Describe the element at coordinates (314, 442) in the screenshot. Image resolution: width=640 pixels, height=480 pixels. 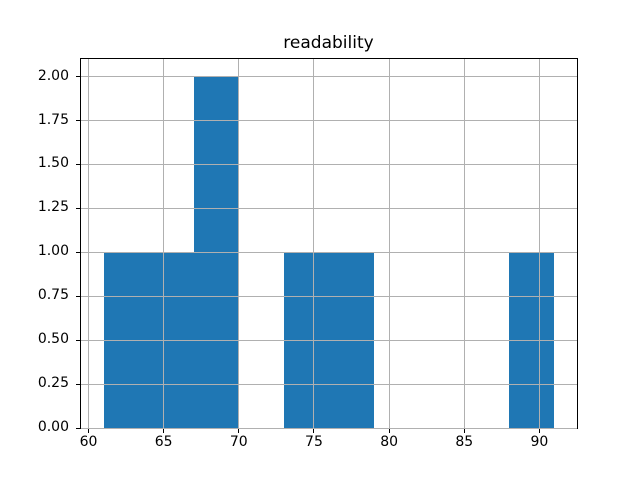
I see `x-tick-label: 75` at that location.